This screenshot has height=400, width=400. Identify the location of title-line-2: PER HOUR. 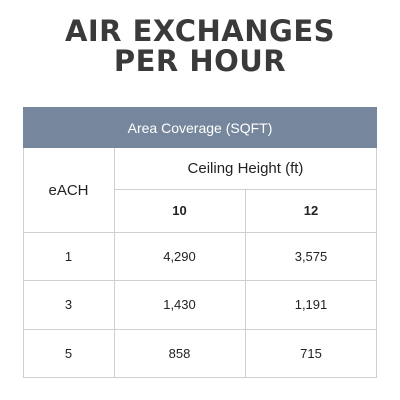
(200, 61).